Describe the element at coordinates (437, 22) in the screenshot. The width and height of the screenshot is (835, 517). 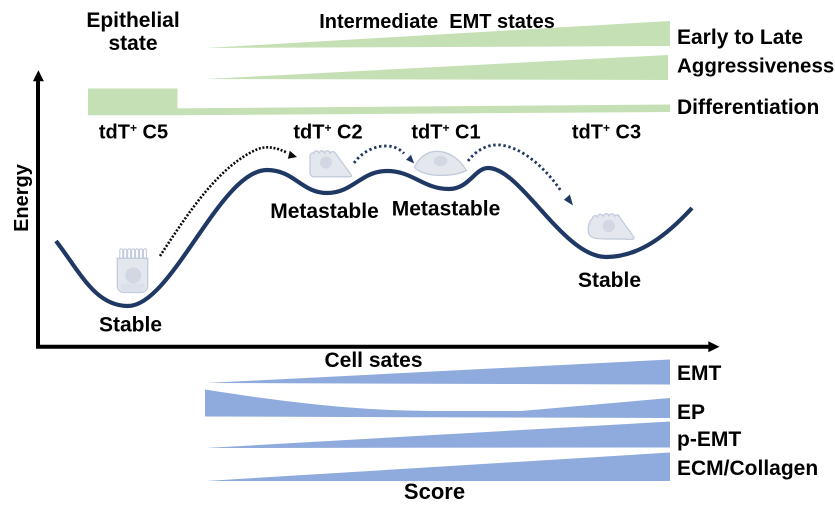
I see `svg-text: Intermediate EMT states` at that location.